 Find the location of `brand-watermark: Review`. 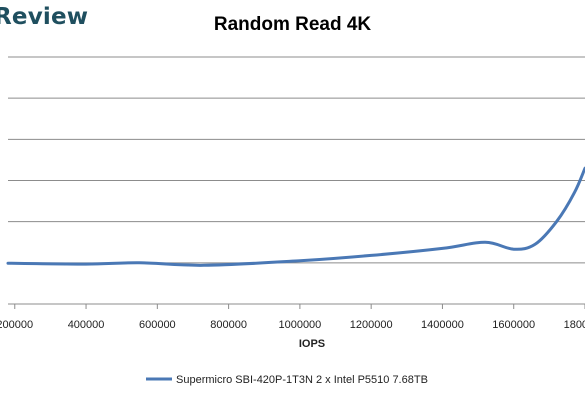

brand-watermark: Review is located at coordinates (44, 17).